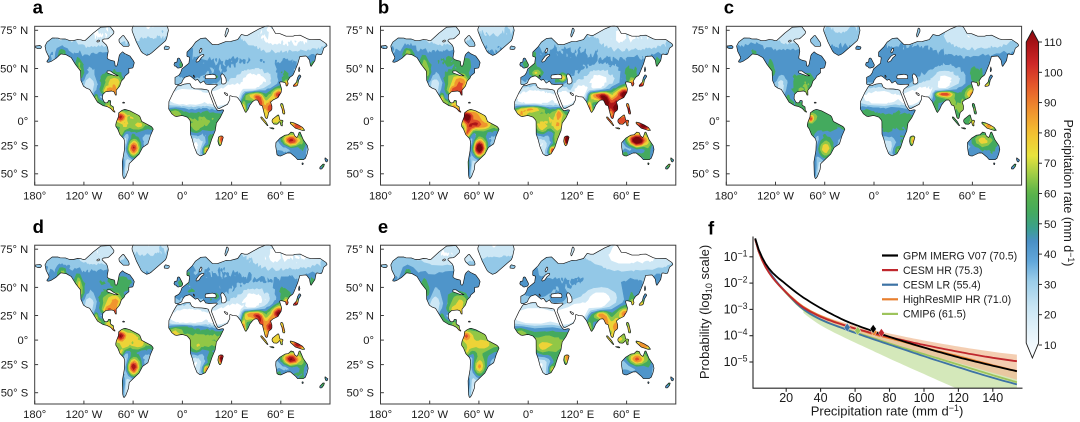 Image resolution: width=1080 pixels, height=422 pixels. I want to click on svg-text: e, so click(383, 226).